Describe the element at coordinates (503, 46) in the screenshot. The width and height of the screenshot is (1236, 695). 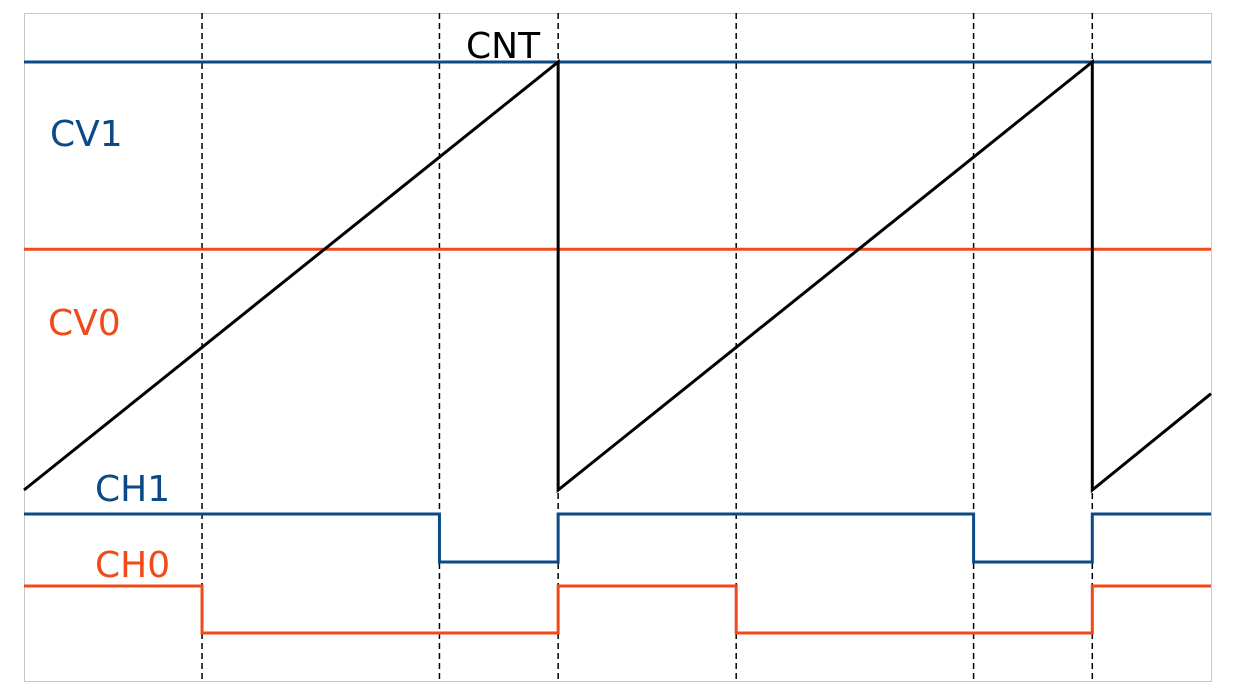
I see `cnt-label: CNT` at that location.